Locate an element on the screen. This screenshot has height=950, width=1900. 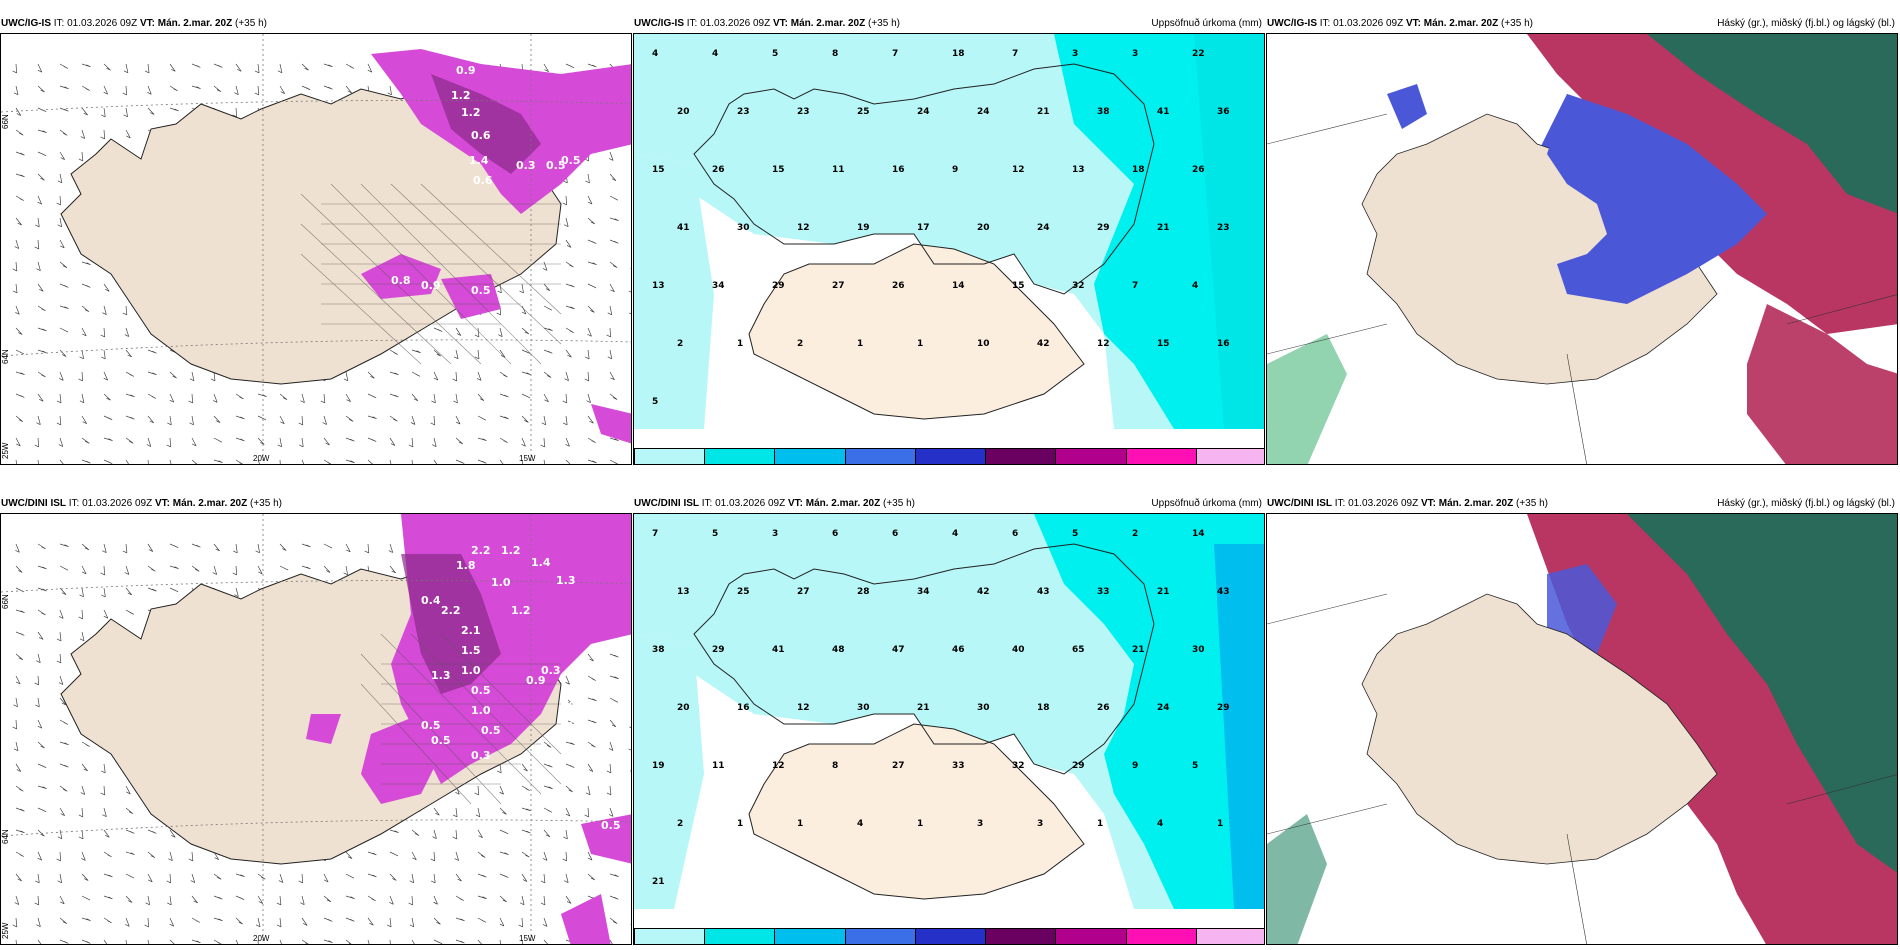
precip-value-label: 24 is located at coordinates (983, 112).